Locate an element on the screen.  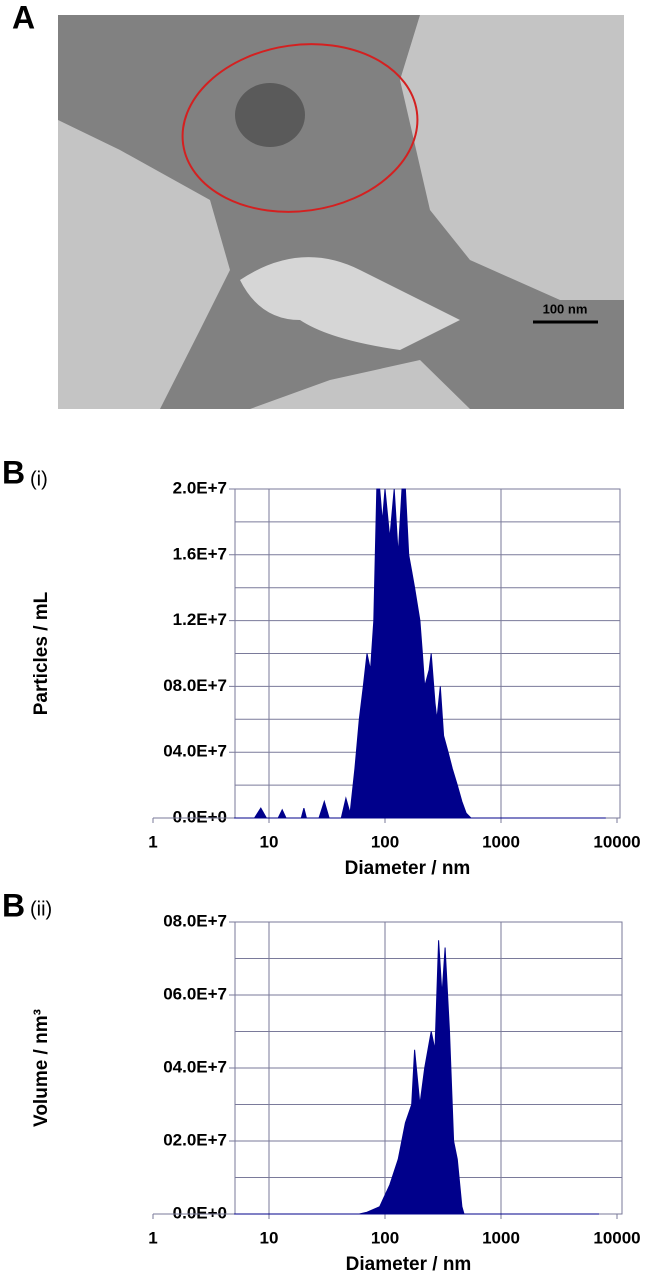
y-tick-label: 1.2E+7 is located at coordinates (200, 619).